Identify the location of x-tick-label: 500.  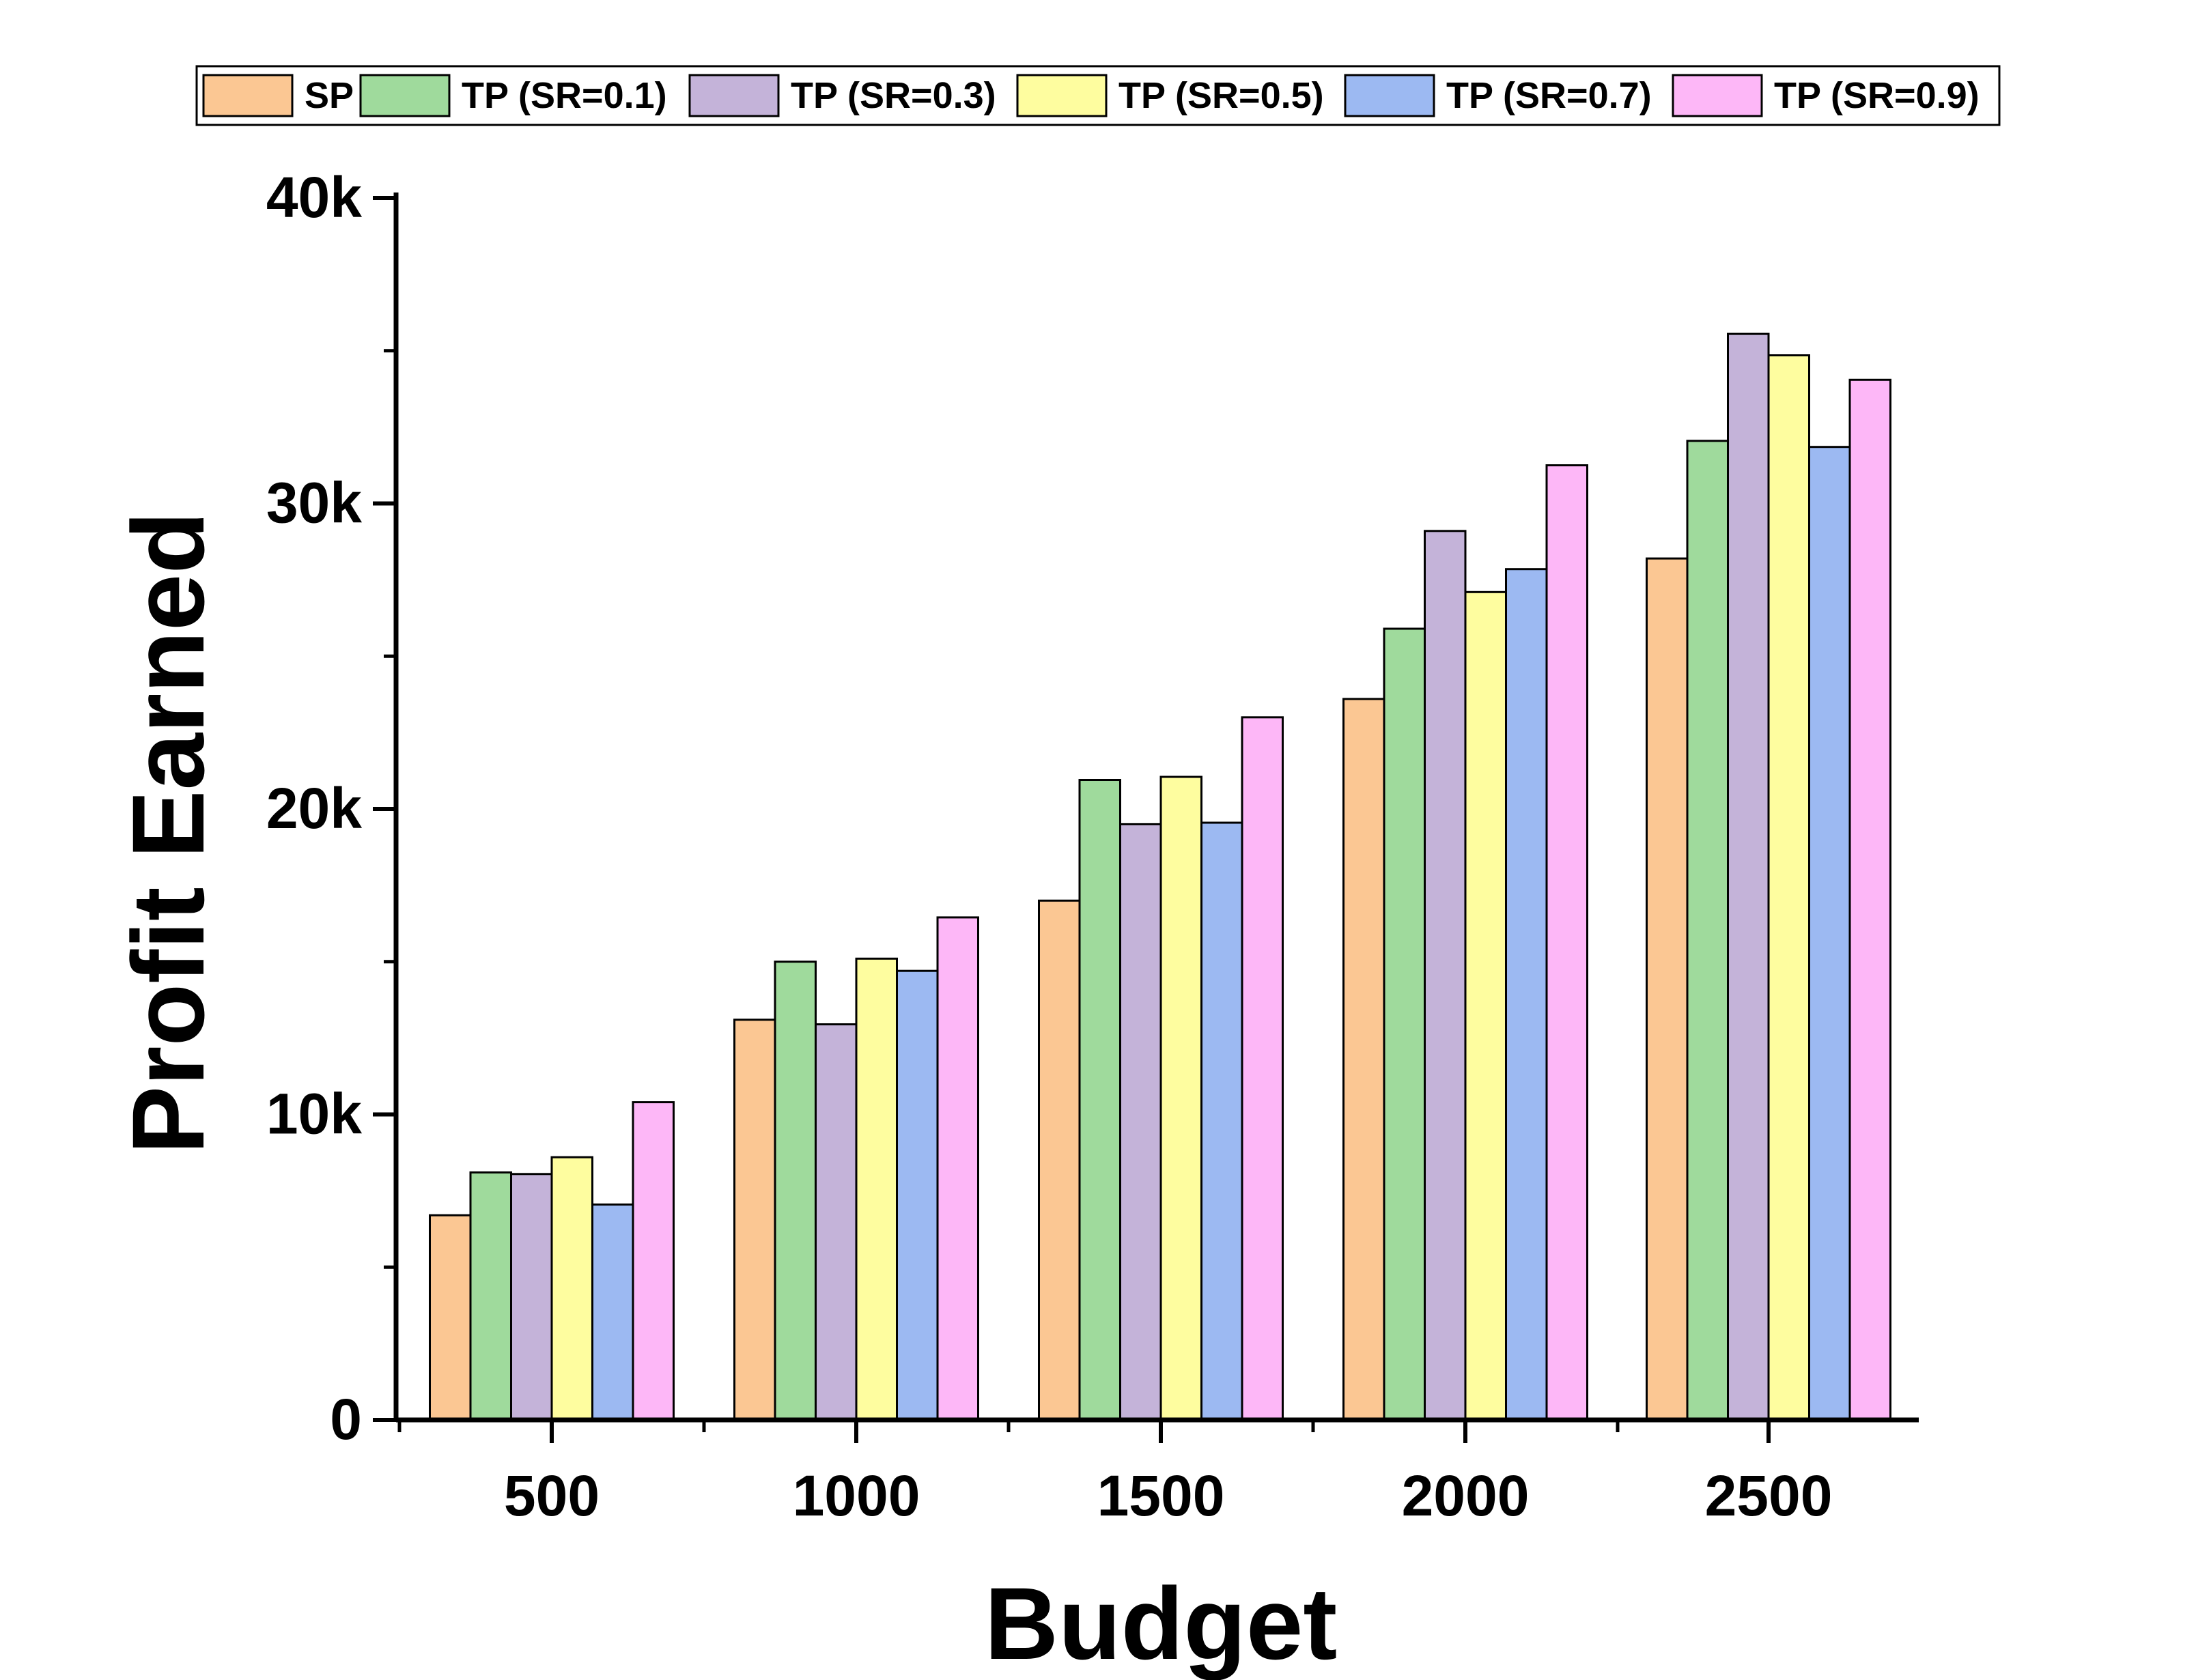
(552, 1496).